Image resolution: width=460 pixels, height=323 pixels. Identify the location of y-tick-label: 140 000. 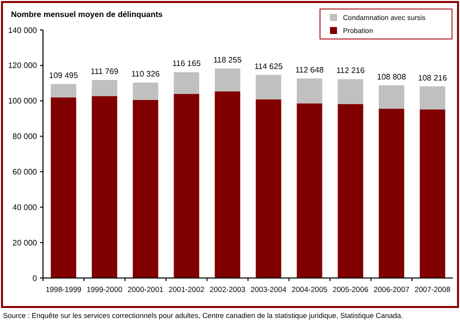
(23, 30).